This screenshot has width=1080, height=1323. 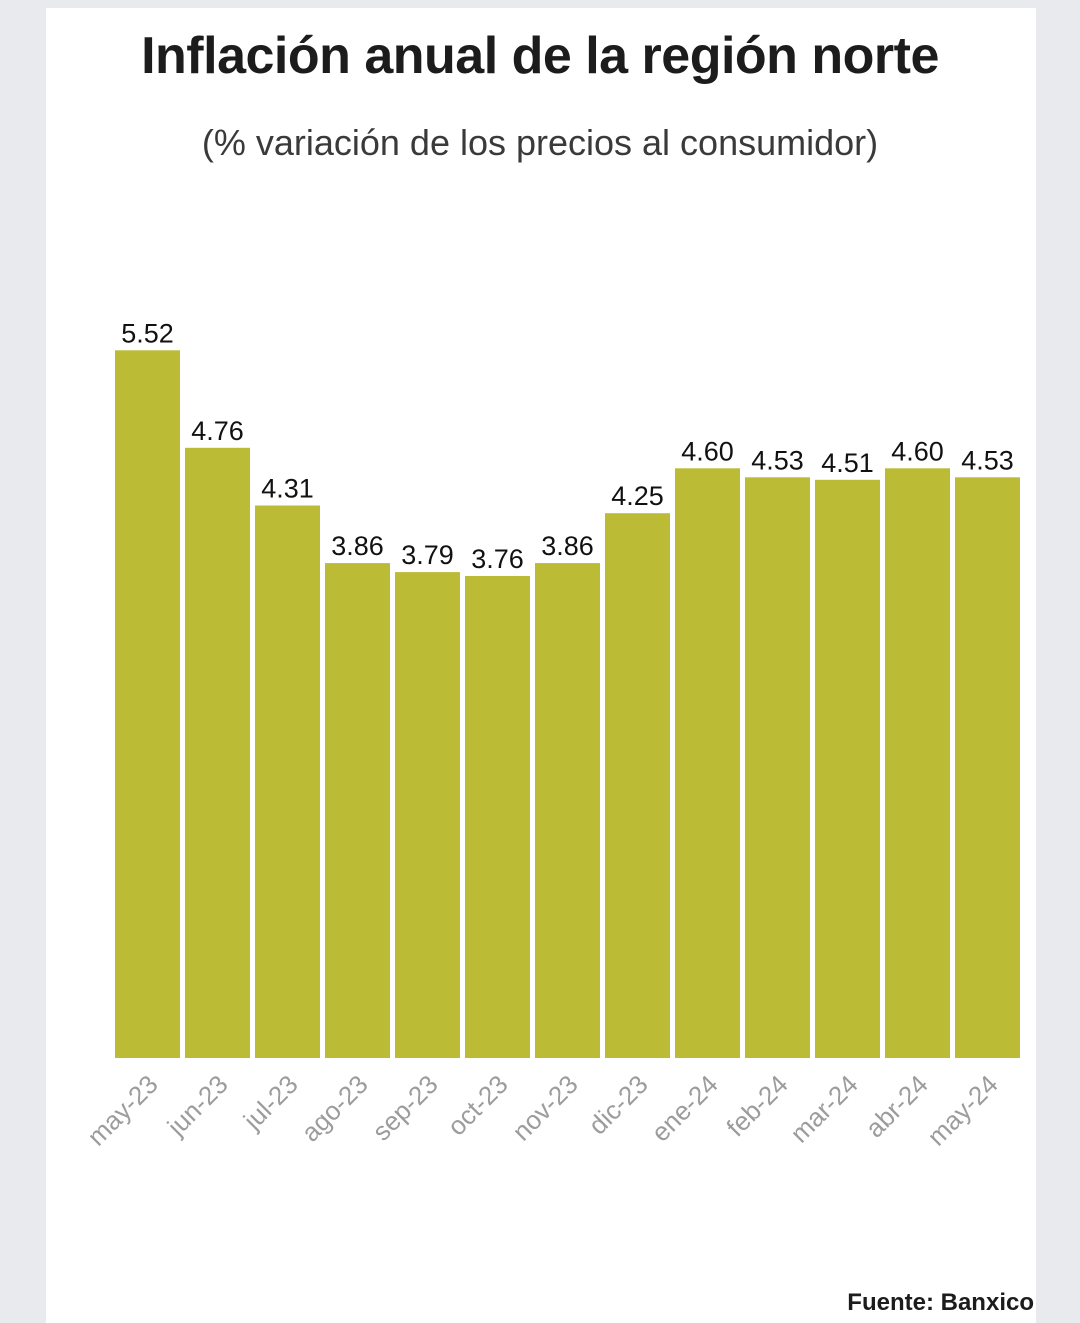 I want to click on x-tick-may-23: may-23, so click(x=122, y=1110).